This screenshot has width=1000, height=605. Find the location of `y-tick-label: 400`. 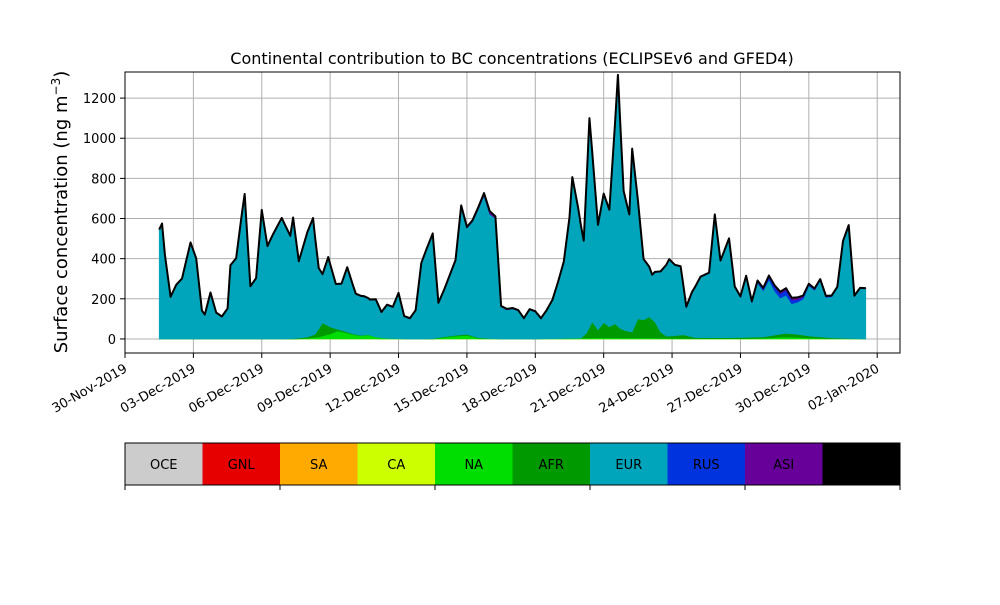

y-tick-label: 400 is located at coordinates (103, 260).